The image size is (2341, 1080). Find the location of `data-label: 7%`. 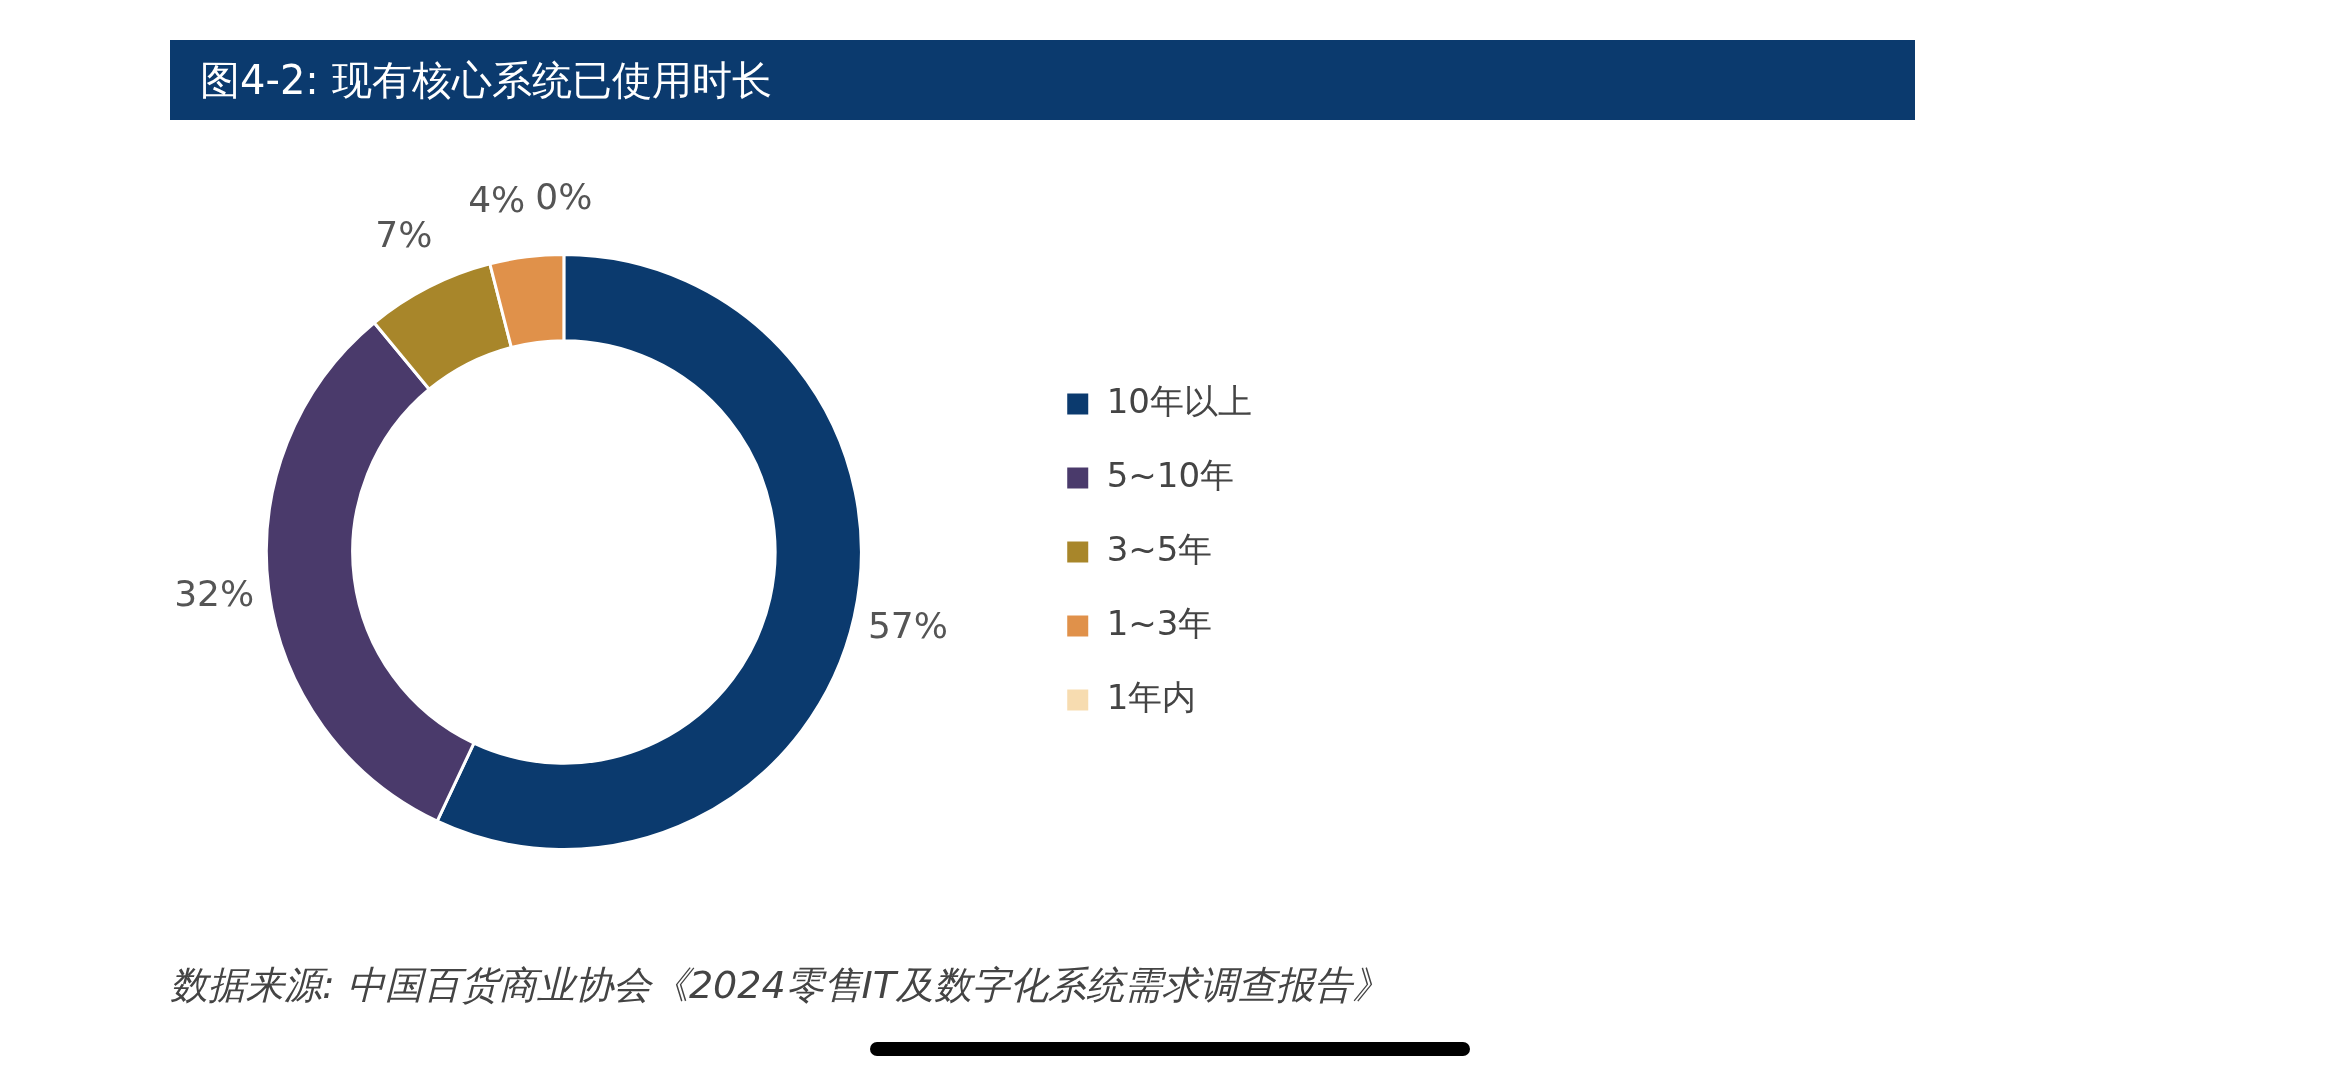

data-label: 7% is located at coordinates (404, 235).